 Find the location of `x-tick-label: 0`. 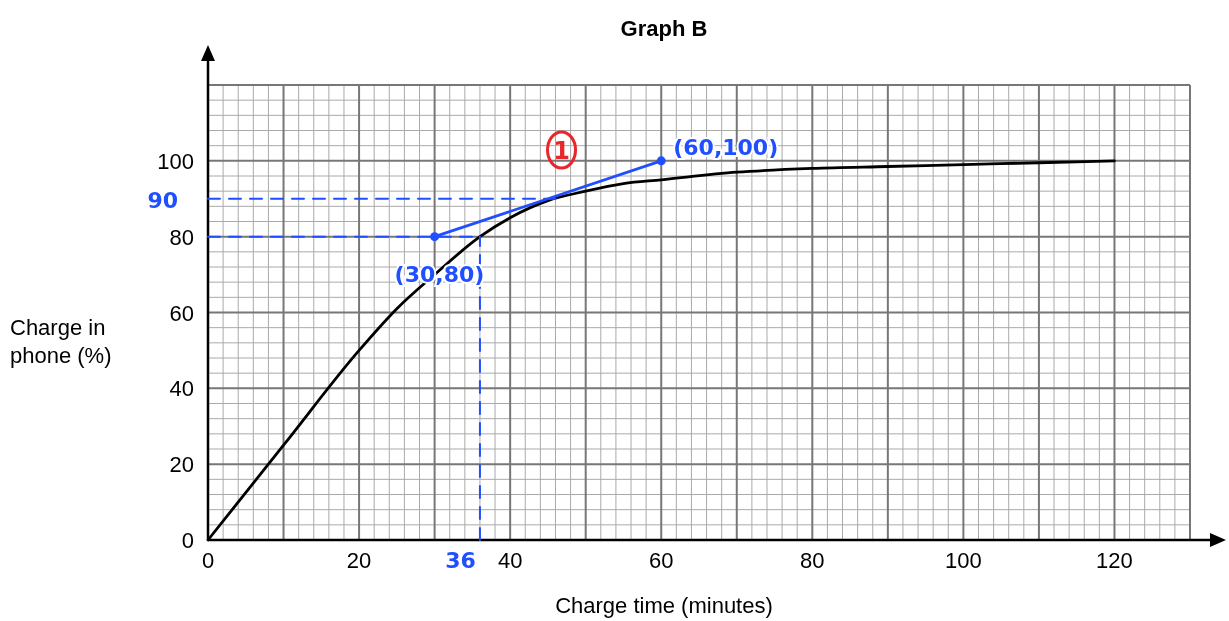

x-tick-label: 0 is located at coordinates (208, 560).